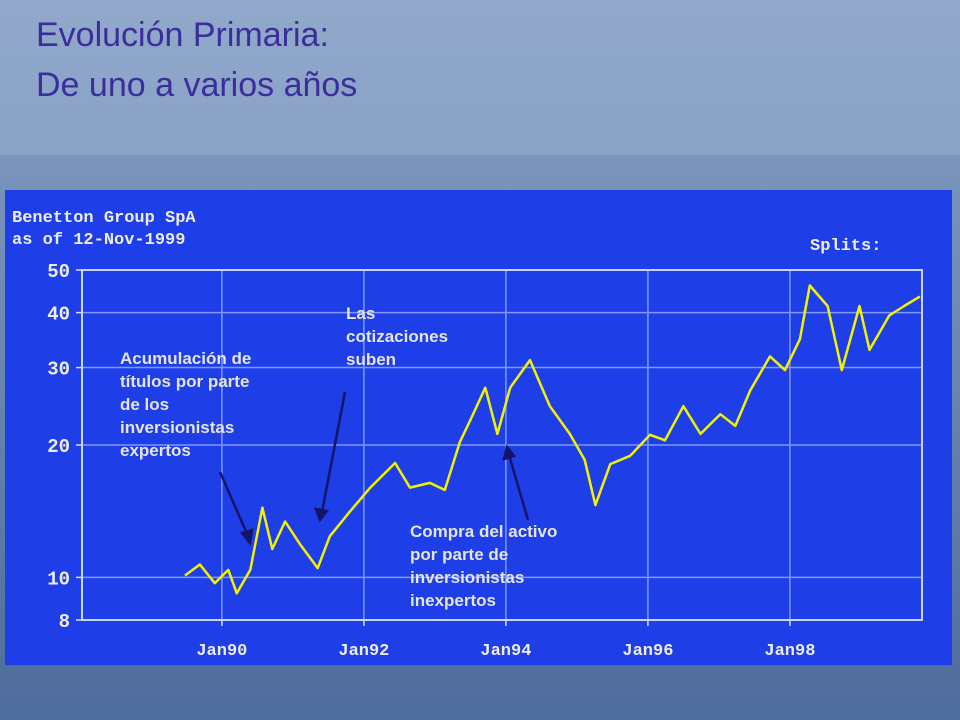 The width and height of the screenshot is (960, 720). I want to click on annotation: expertos, so click(155, 450).